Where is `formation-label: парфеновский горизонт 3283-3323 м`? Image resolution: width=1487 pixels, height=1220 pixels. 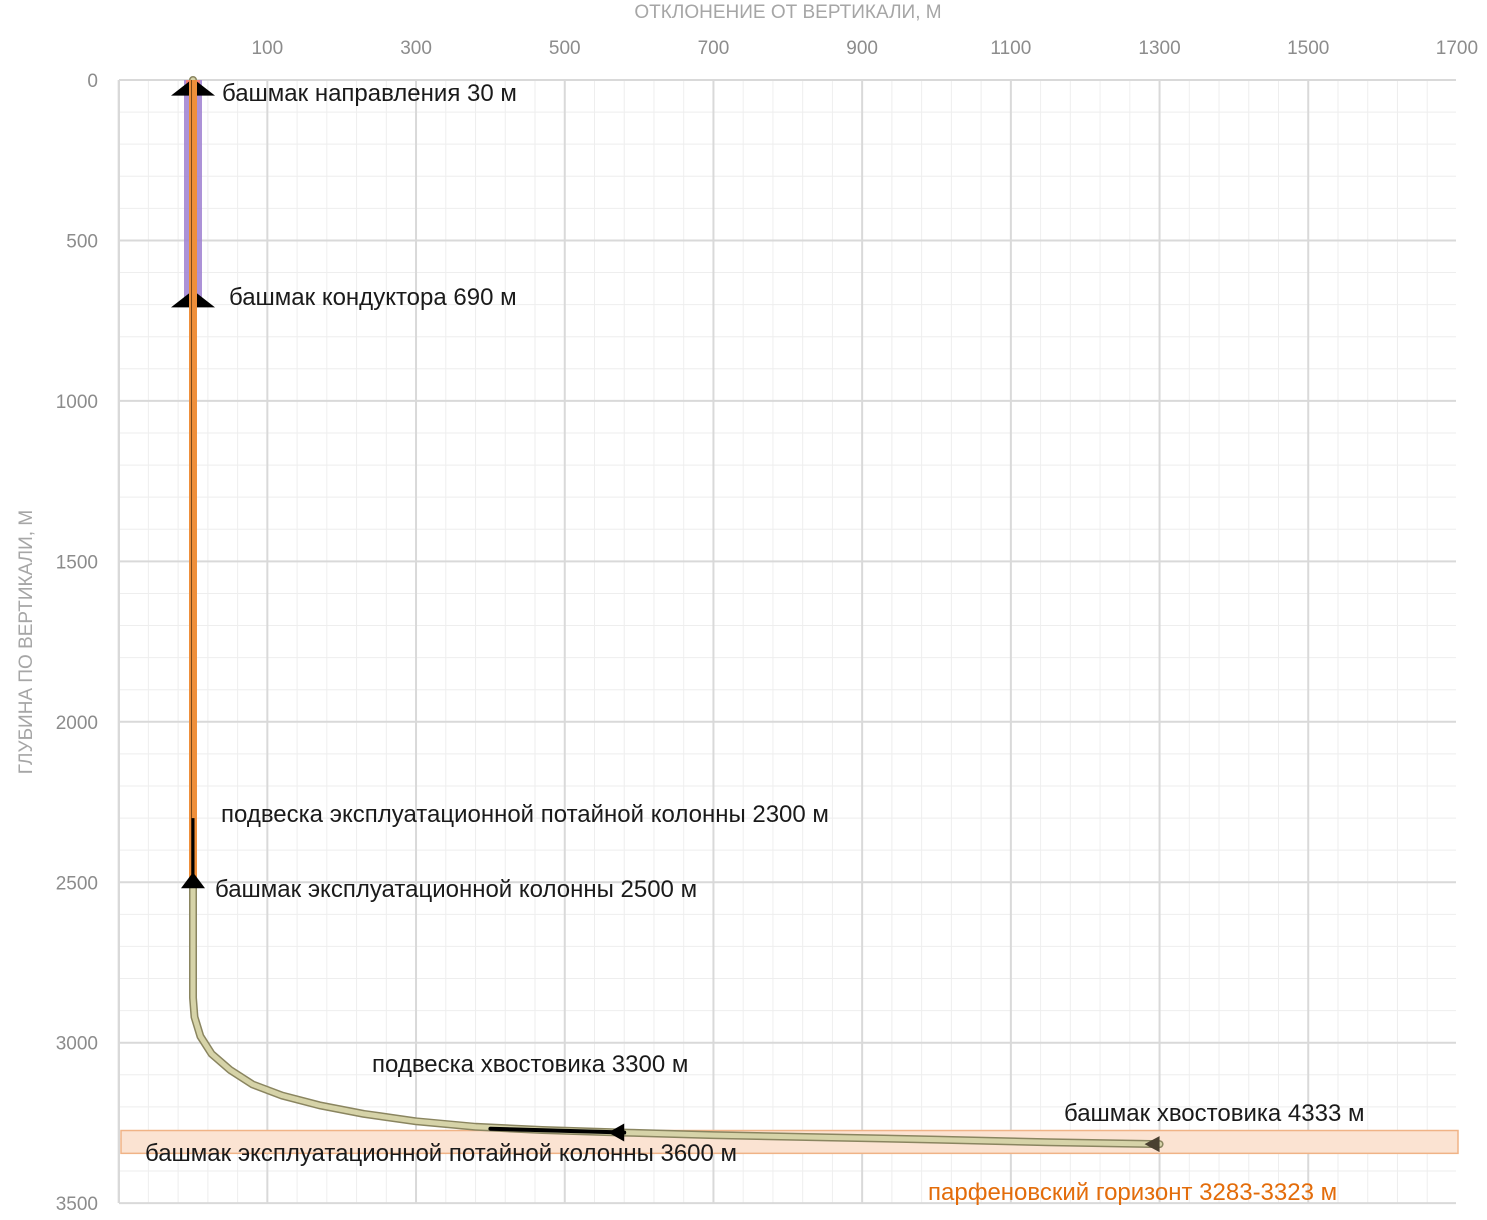 formation-label: парфеновский горизонт 3283-3323 м is located at coordinates (1132, 1192).